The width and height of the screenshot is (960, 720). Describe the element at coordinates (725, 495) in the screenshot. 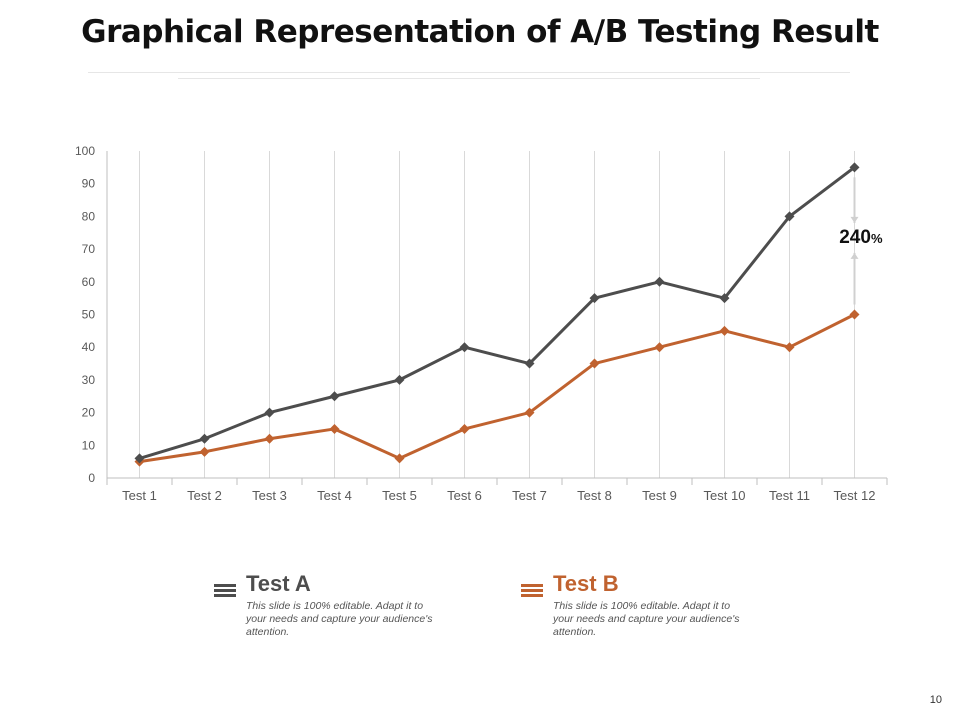

I see `x-tick-label: Test 10` at that location.